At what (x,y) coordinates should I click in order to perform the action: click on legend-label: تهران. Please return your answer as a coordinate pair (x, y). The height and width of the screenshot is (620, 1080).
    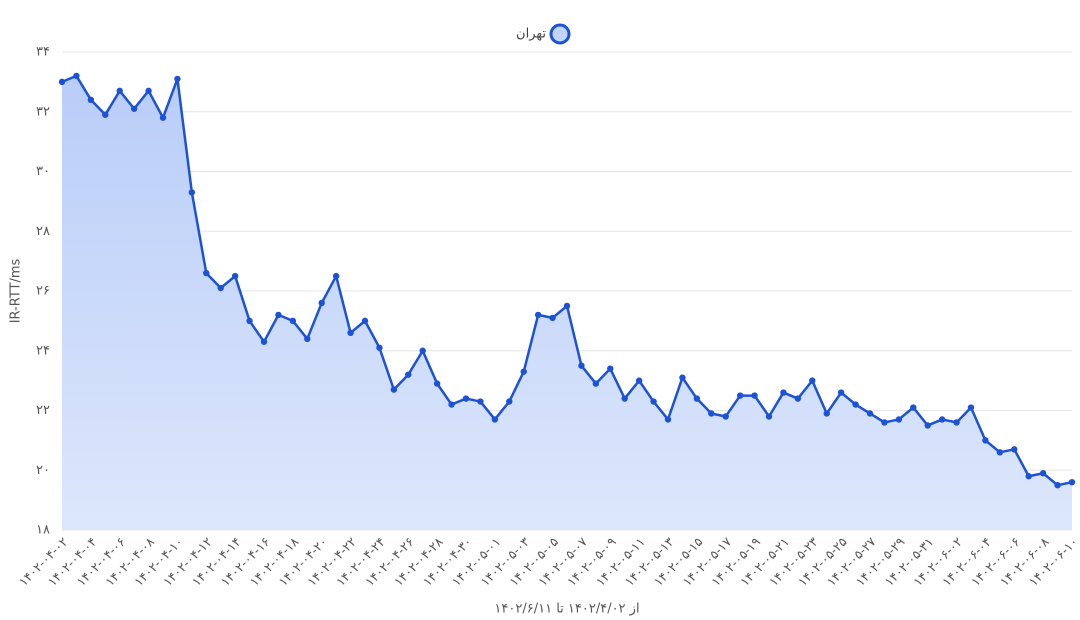
    Looking at the image, I should click on (531, 34).